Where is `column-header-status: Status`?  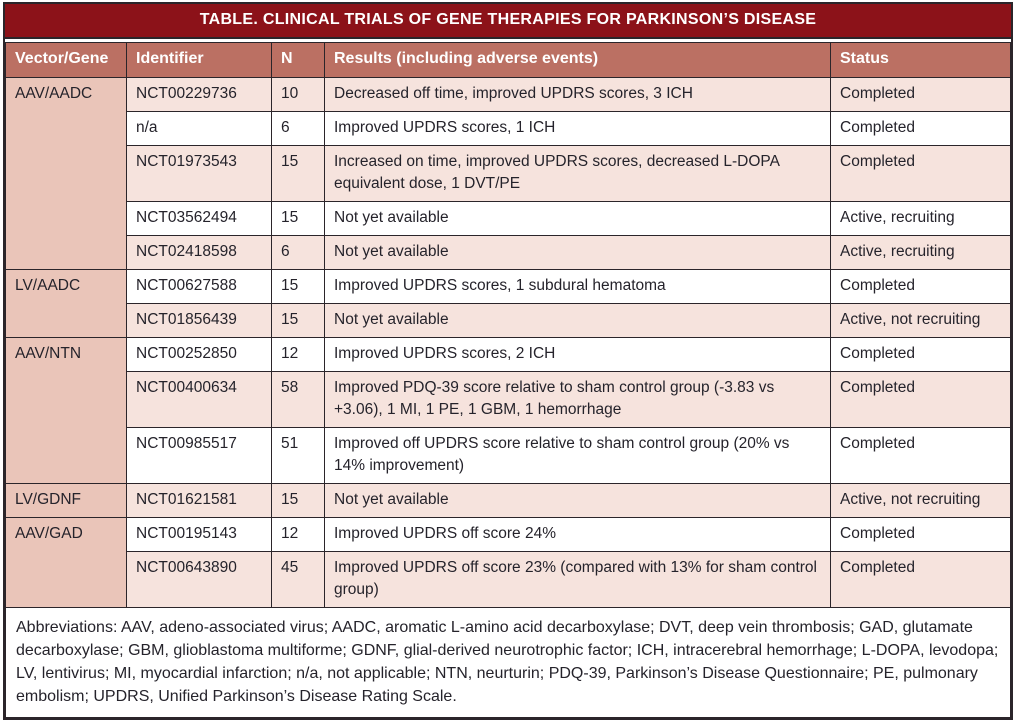
column-header-status: Status is located at coordinates (920, 60).